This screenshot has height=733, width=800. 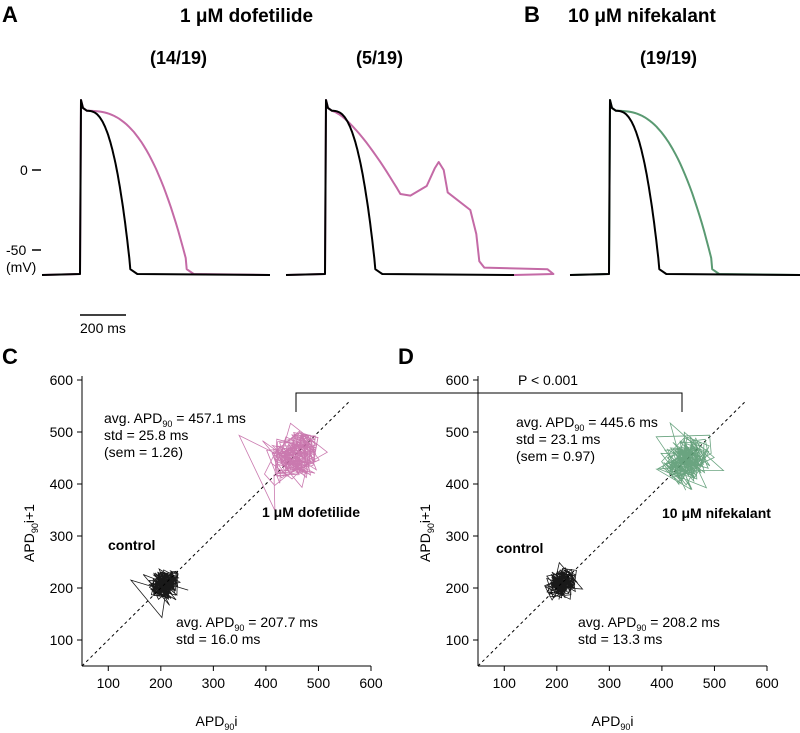 What do you see at coordinates (10, 14) in the screenshot?
I see `panel-letter-a: A` at bounding box center [10, 14].